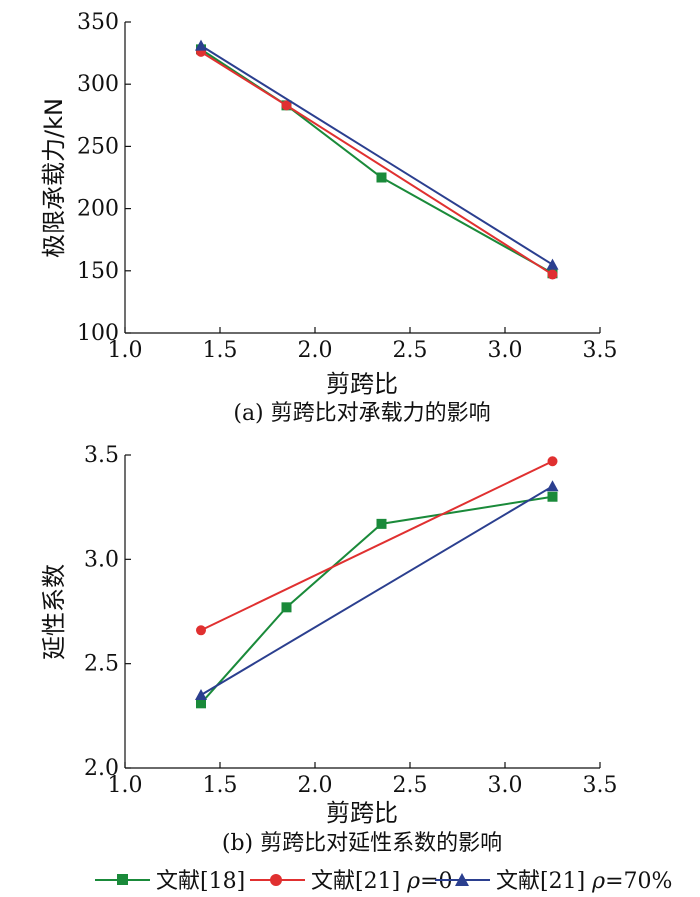  What do you see at coordinates (122, 879) in the screenshot?
I see `legend-marker-square` at bounding box center [122, 879].